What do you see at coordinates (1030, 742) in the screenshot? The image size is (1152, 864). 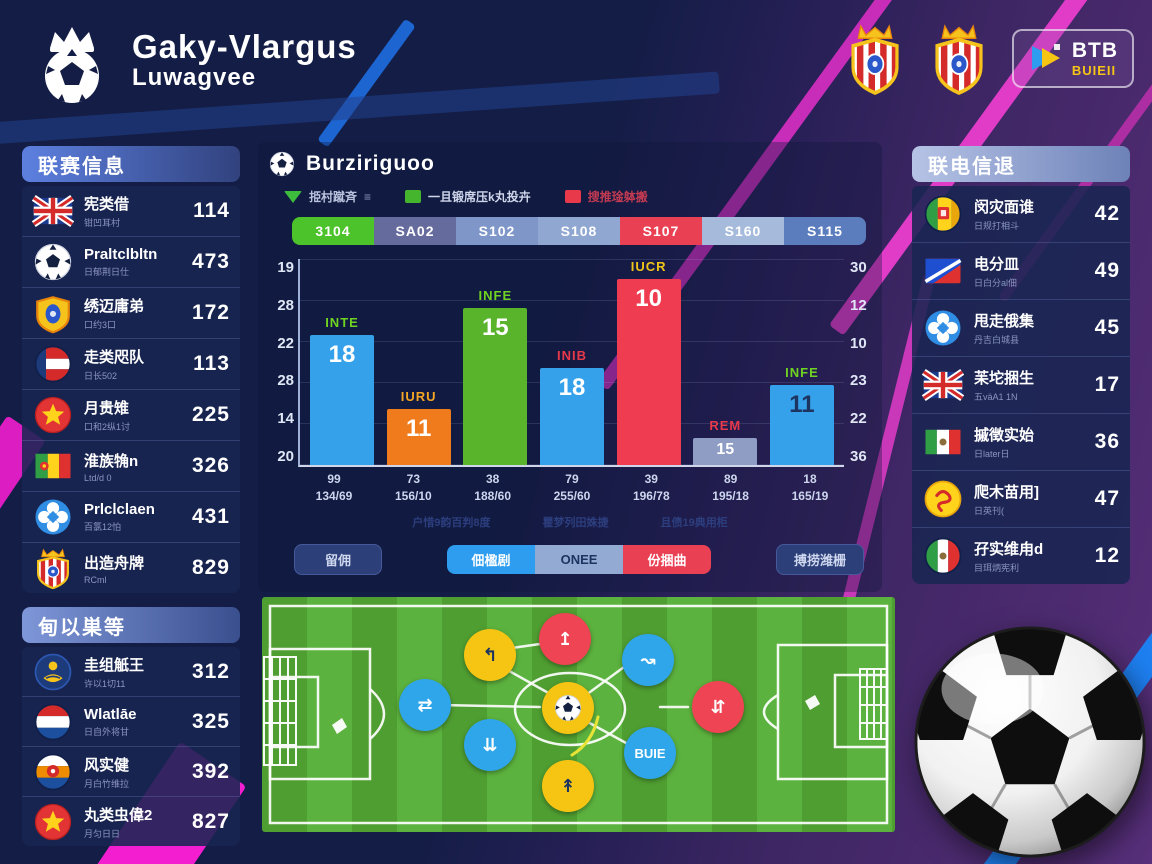 I see `soccer-ball-image` at bounding box center [1030, 742].